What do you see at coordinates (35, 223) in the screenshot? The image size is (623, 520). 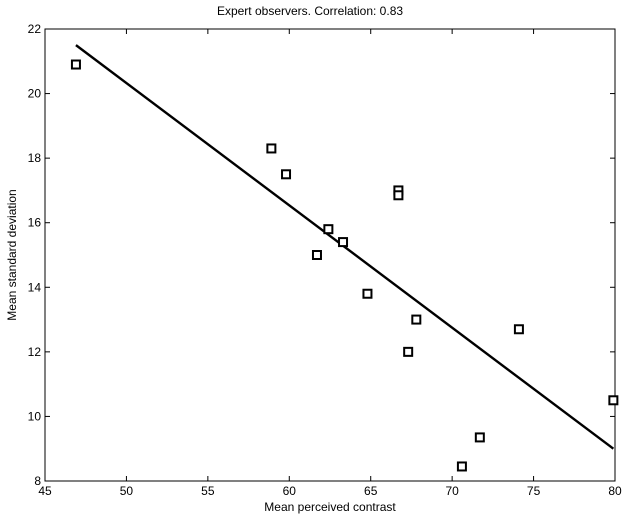 I see `y-tick-label: 16` at bounding box center [35, 223].